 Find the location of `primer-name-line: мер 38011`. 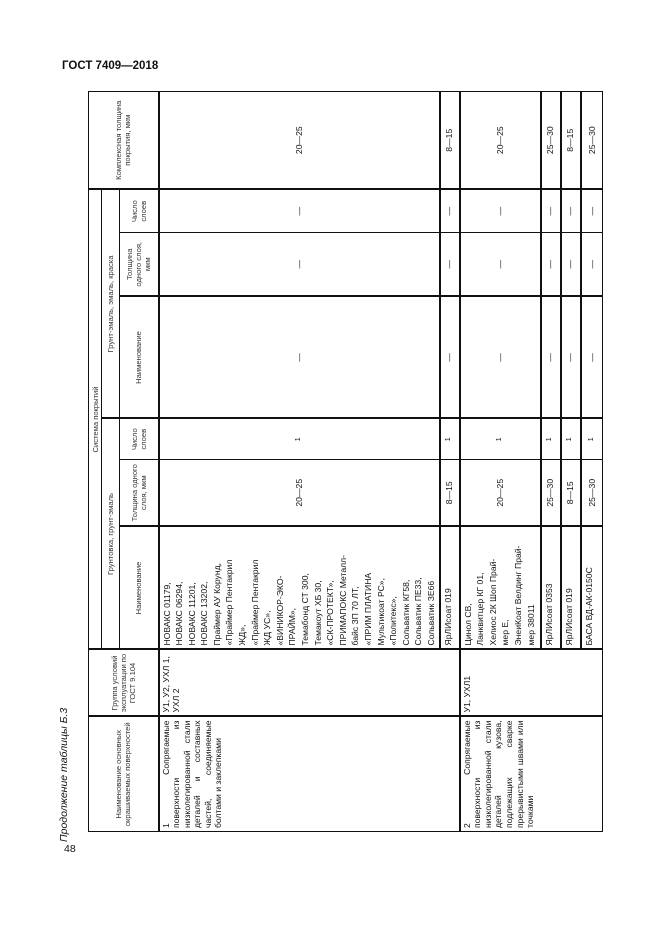

primer-name-line: мер 38011 is located at coordinates (530, 625).